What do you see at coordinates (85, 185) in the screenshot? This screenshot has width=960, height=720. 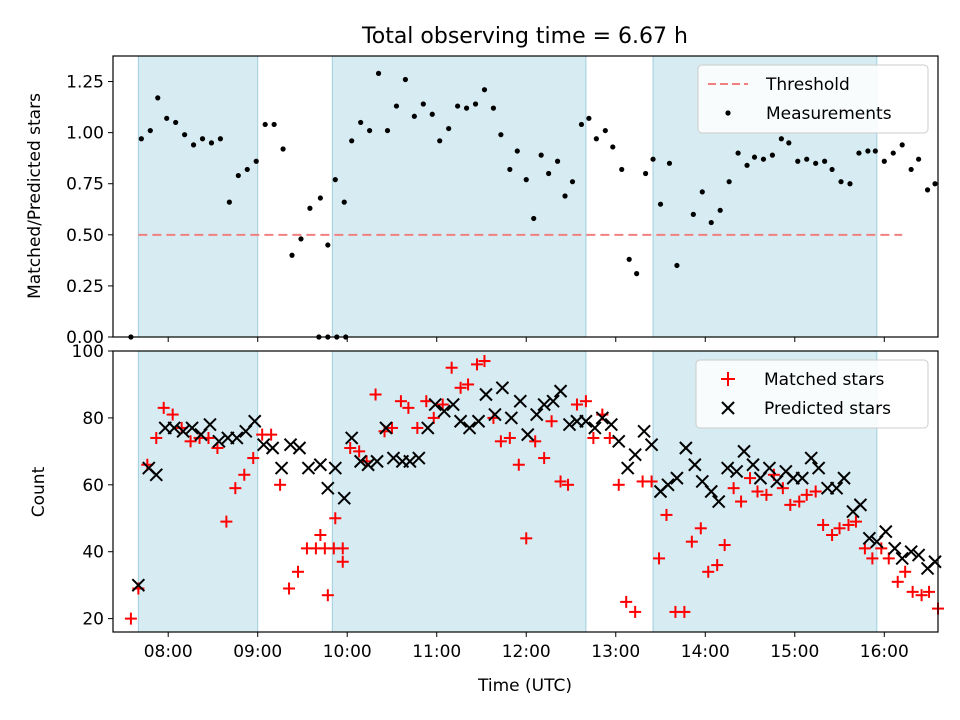 I see `top-y-tick-label: 0.75` at bounding box center [85, 185].